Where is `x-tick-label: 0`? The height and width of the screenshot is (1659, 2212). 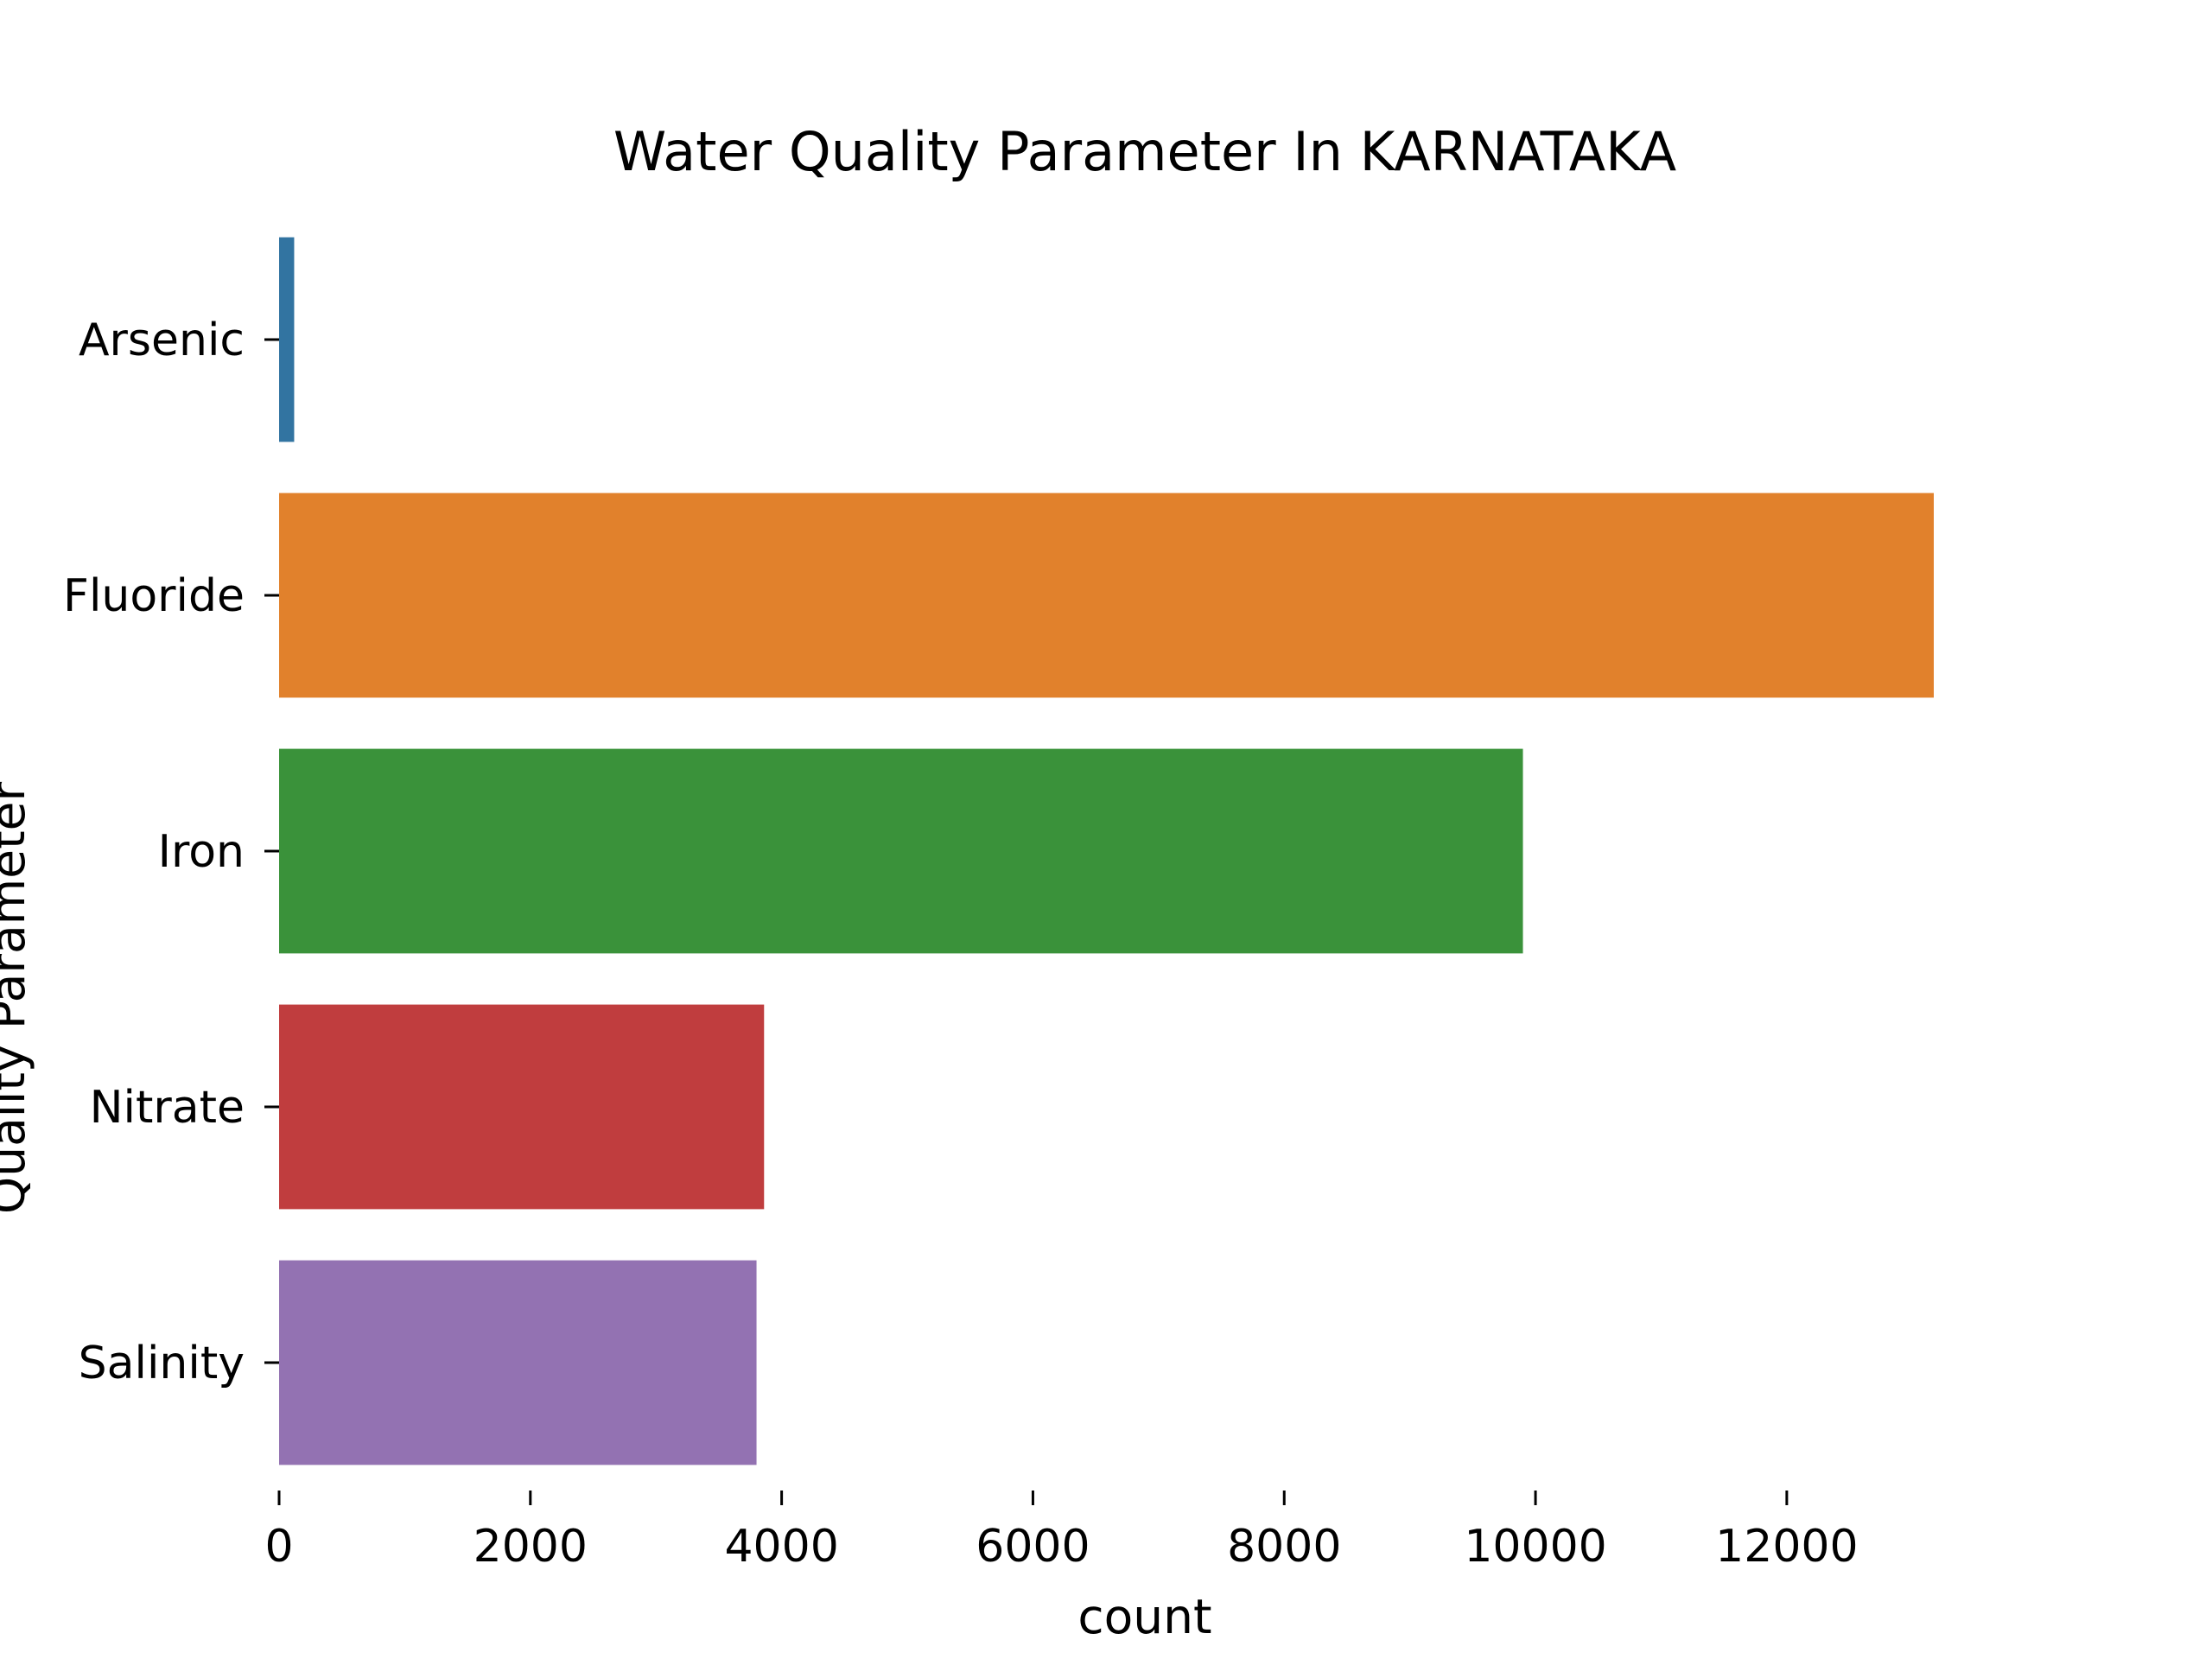
x-tick-label: 0 is located at coordinates (278, 1547).